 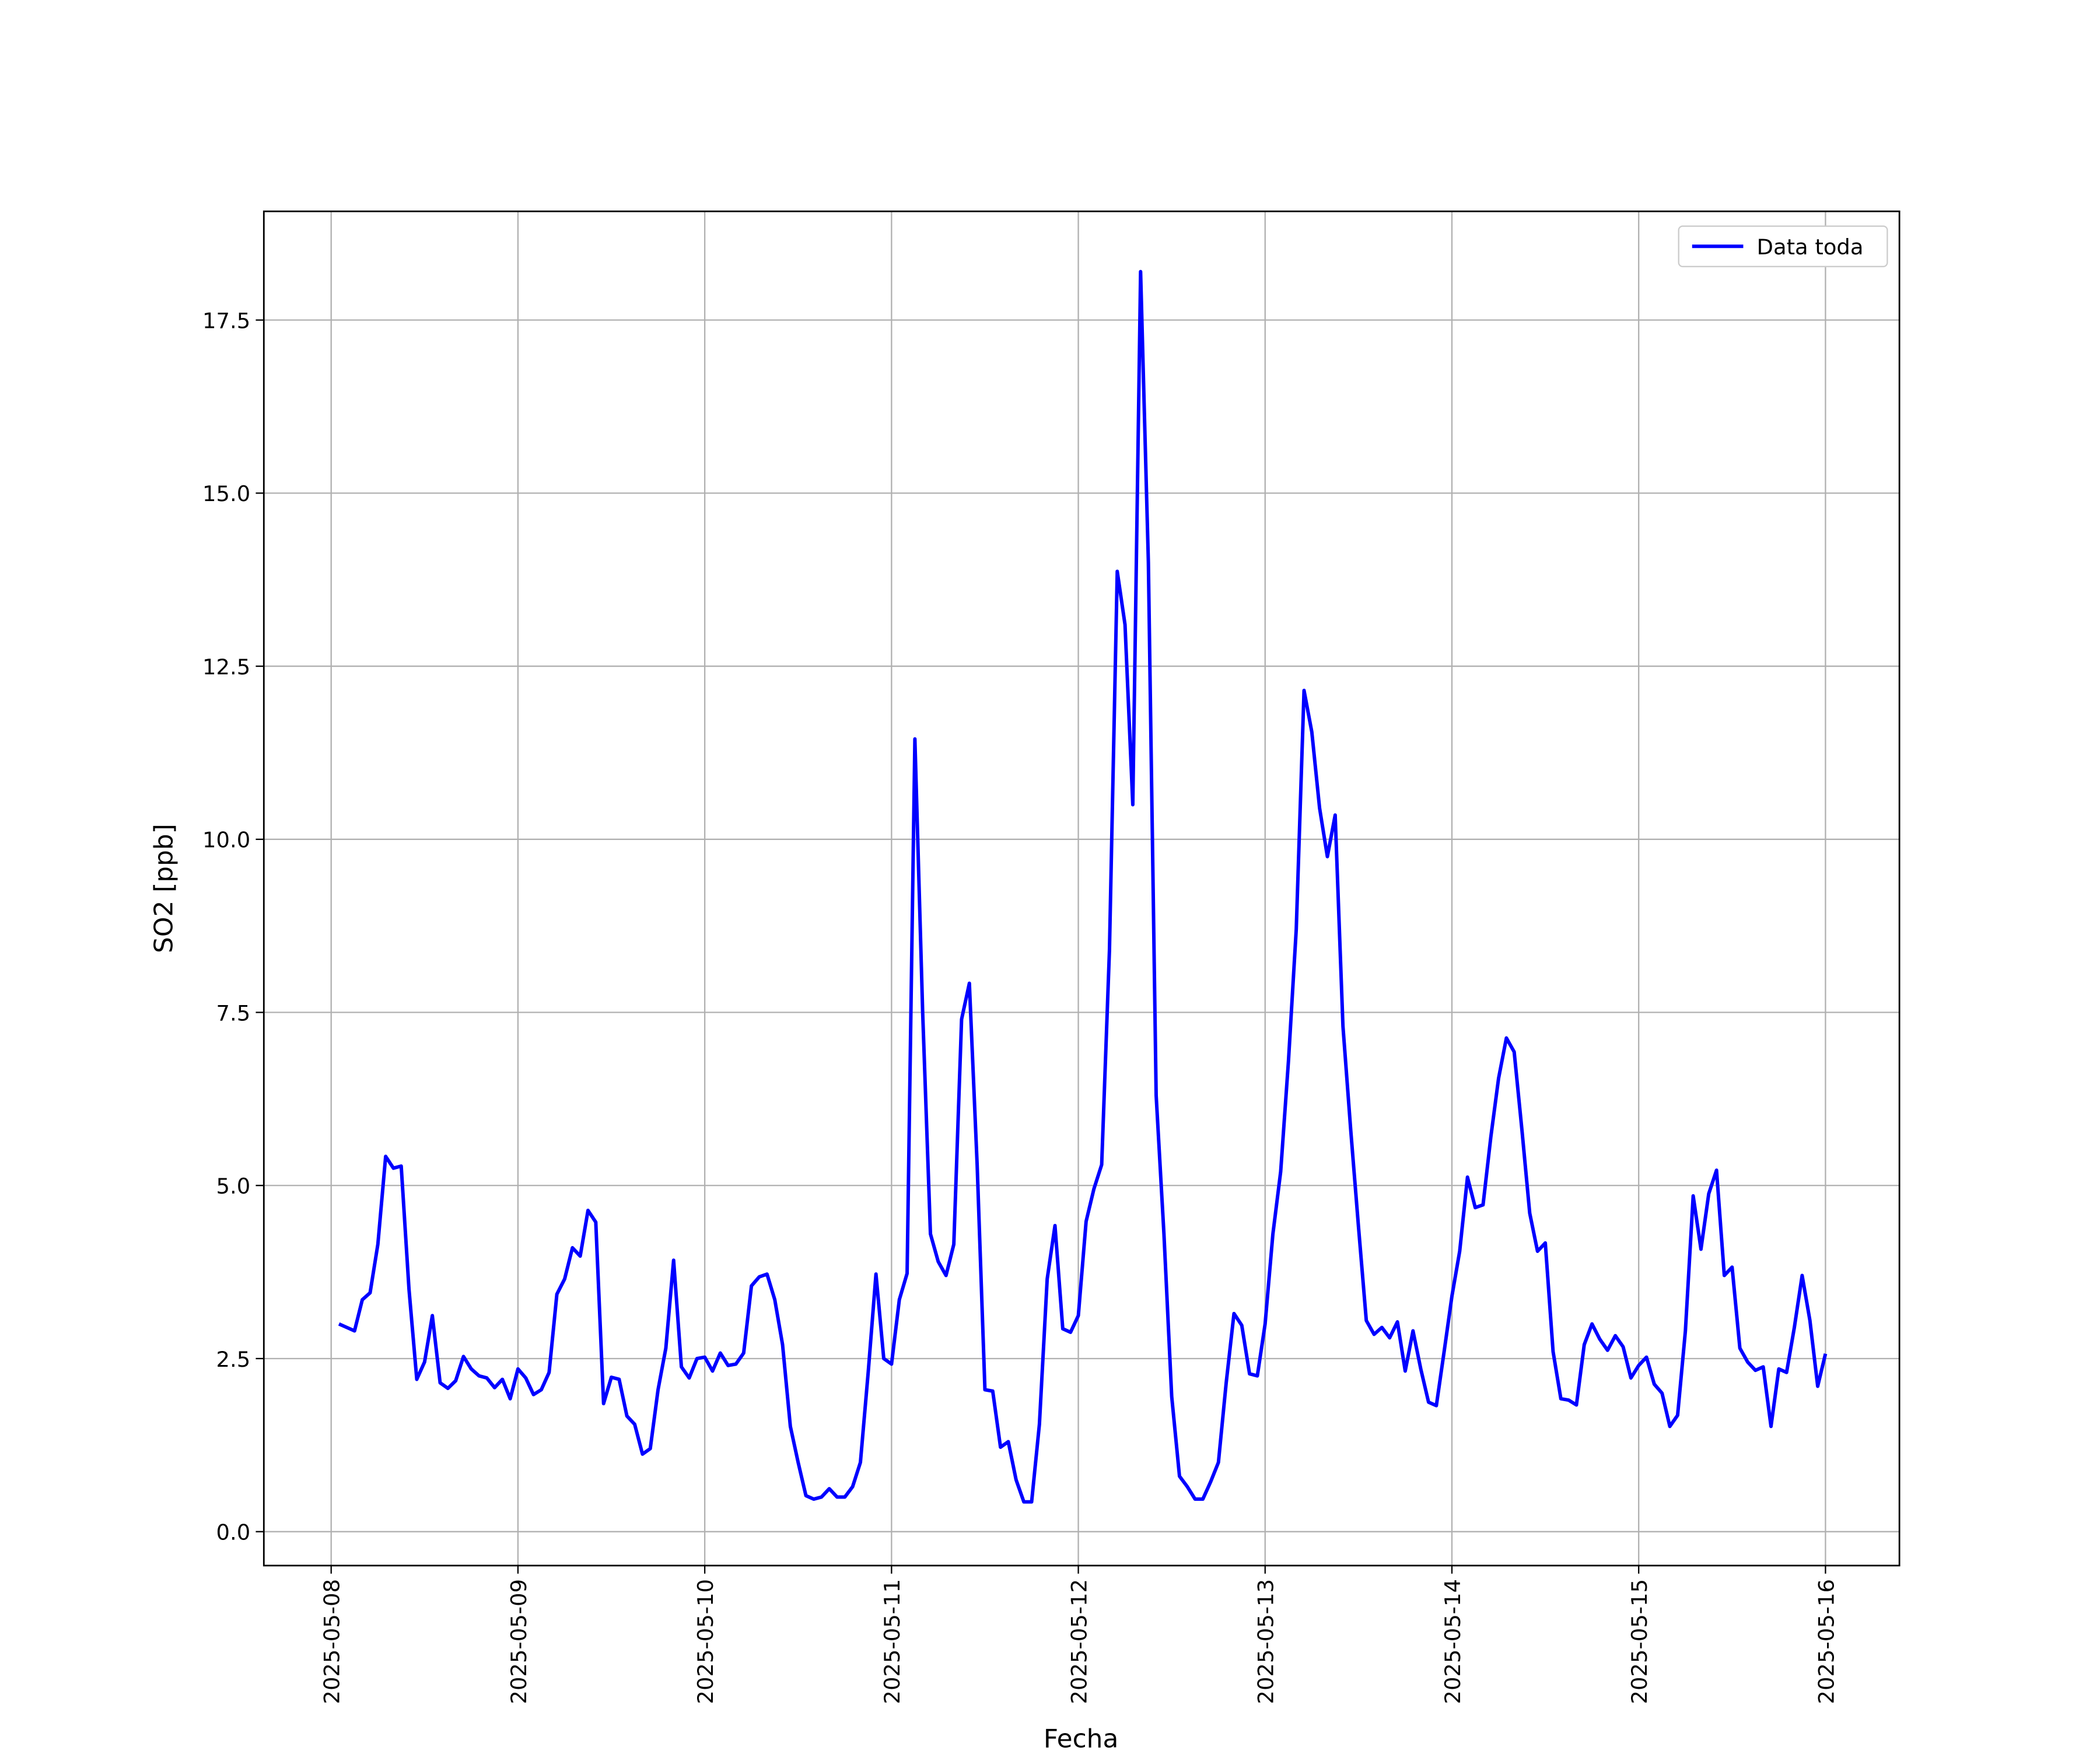 I want to click on legend: Data toda, so click(x=1783, y=246).